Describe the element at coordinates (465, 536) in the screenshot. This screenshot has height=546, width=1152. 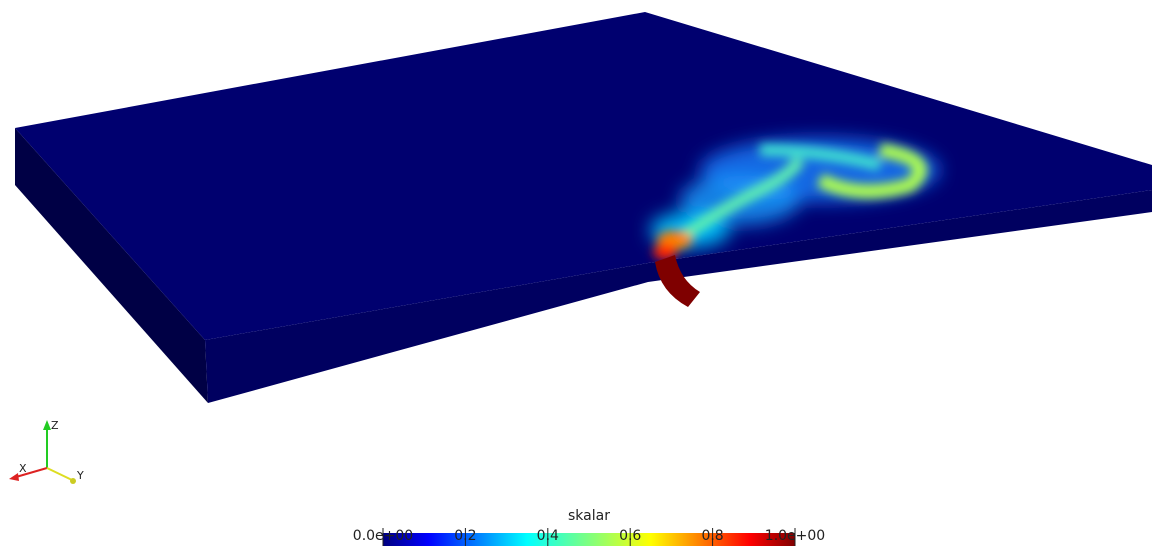
I see `tick-label: 0.2` at that location.